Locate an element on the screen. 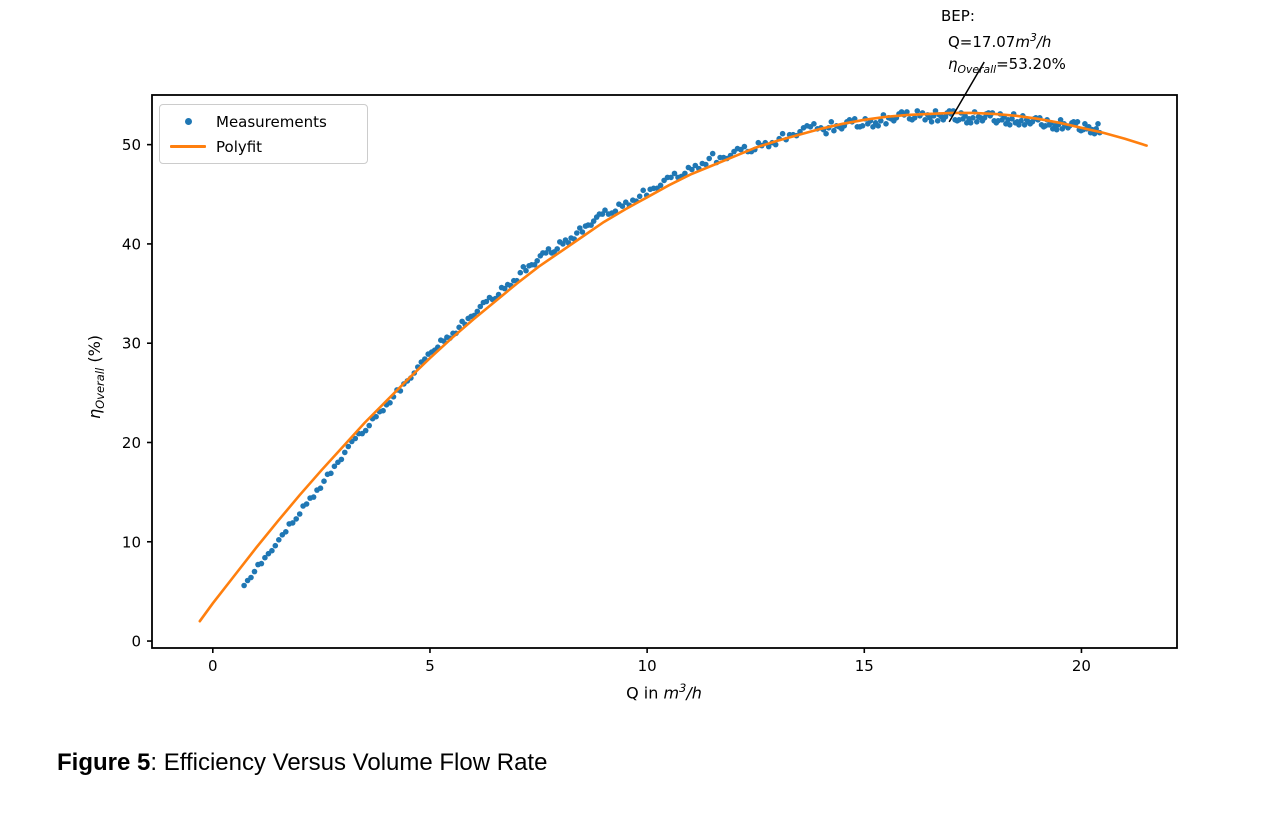 The height and width of the screenshot is (816, 1280). scatter-marker-icon is located at coordinates (188, 121).